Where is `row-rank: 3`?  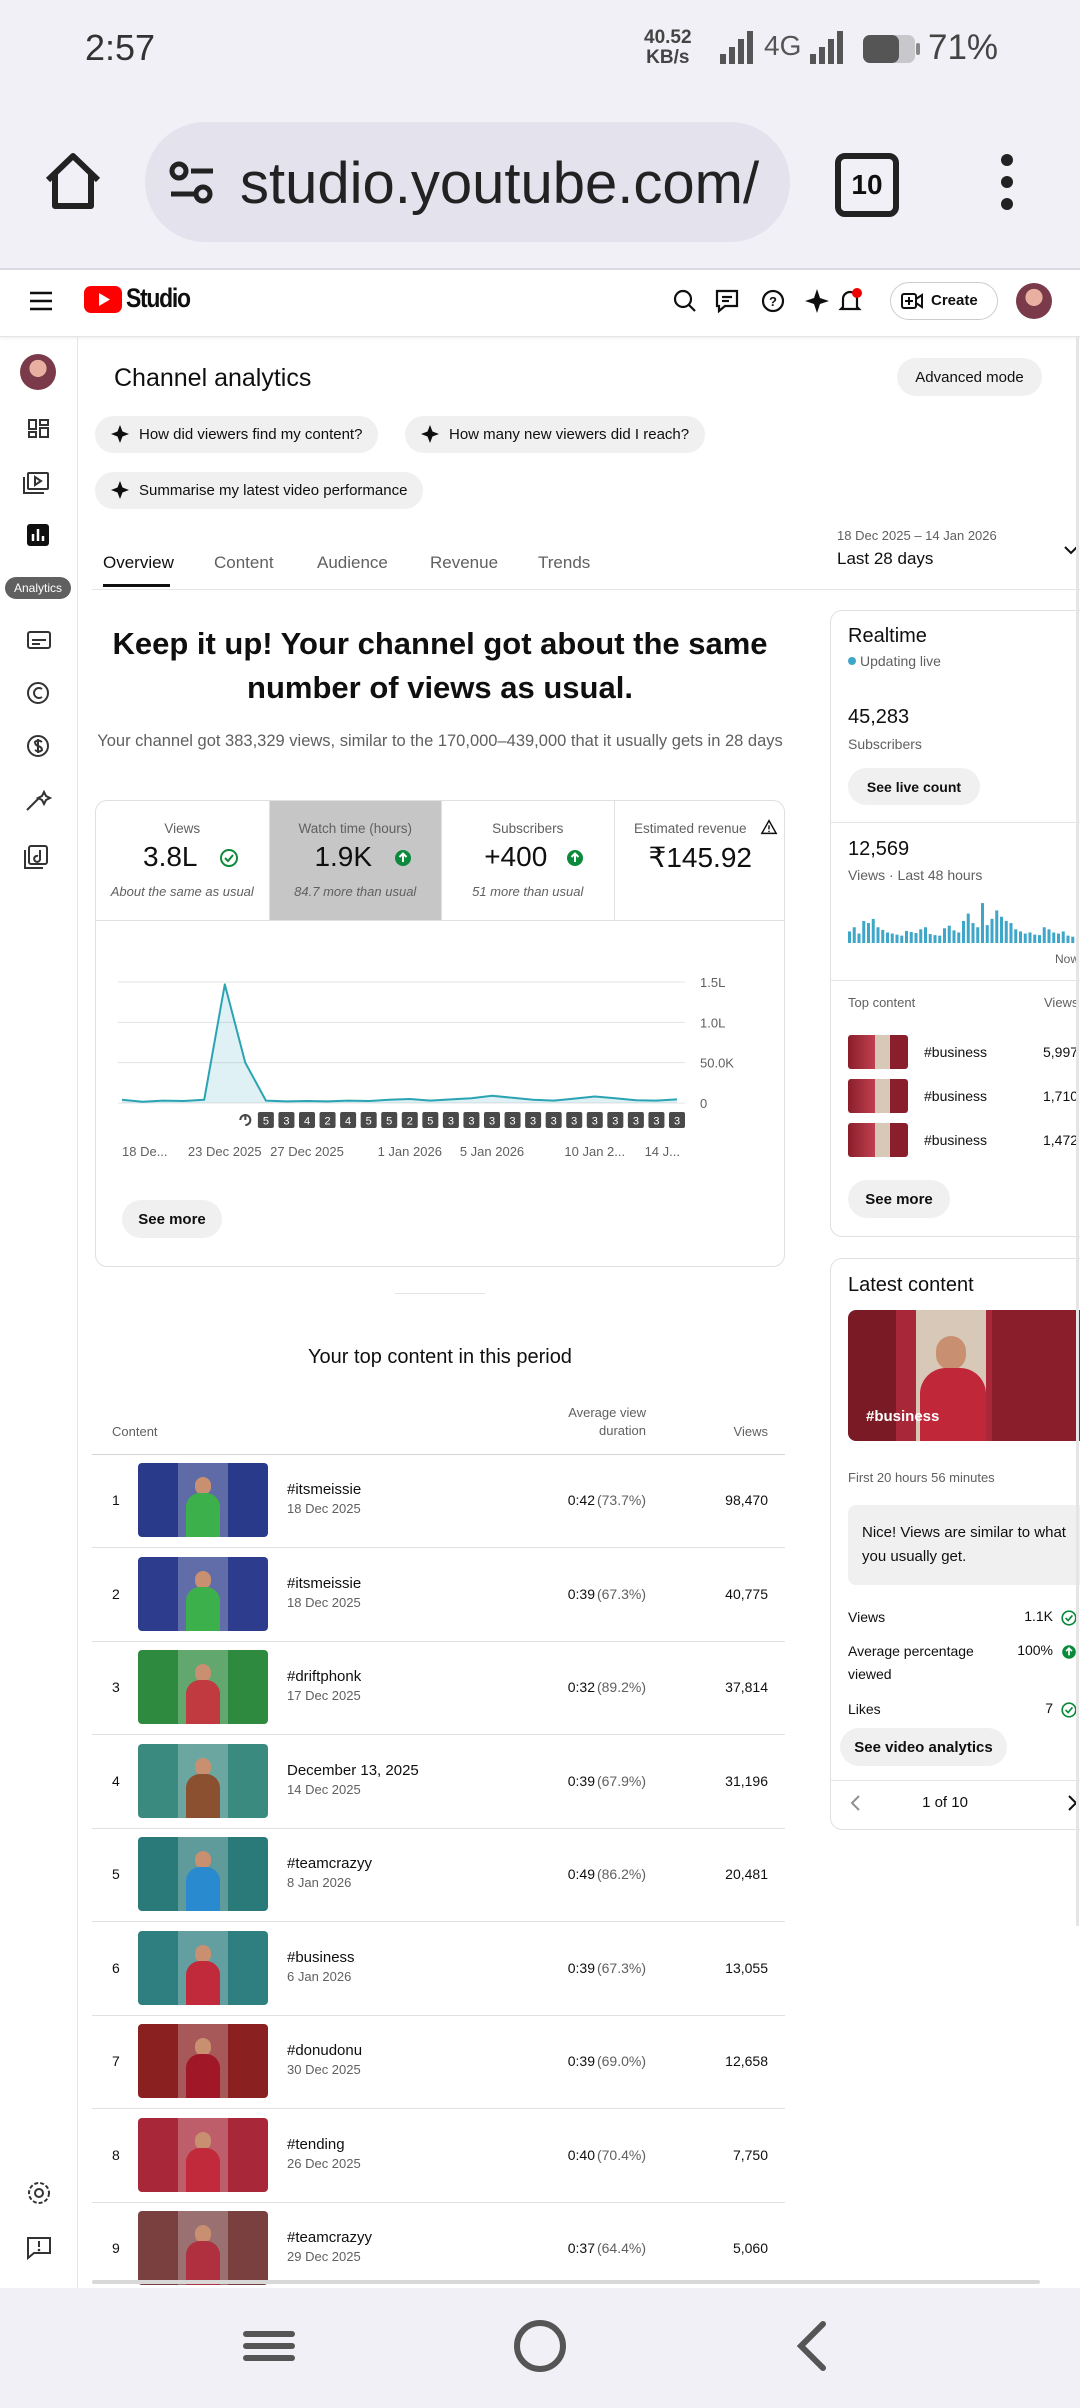
row-rank: 3 is located at coordinates (116, 1687).